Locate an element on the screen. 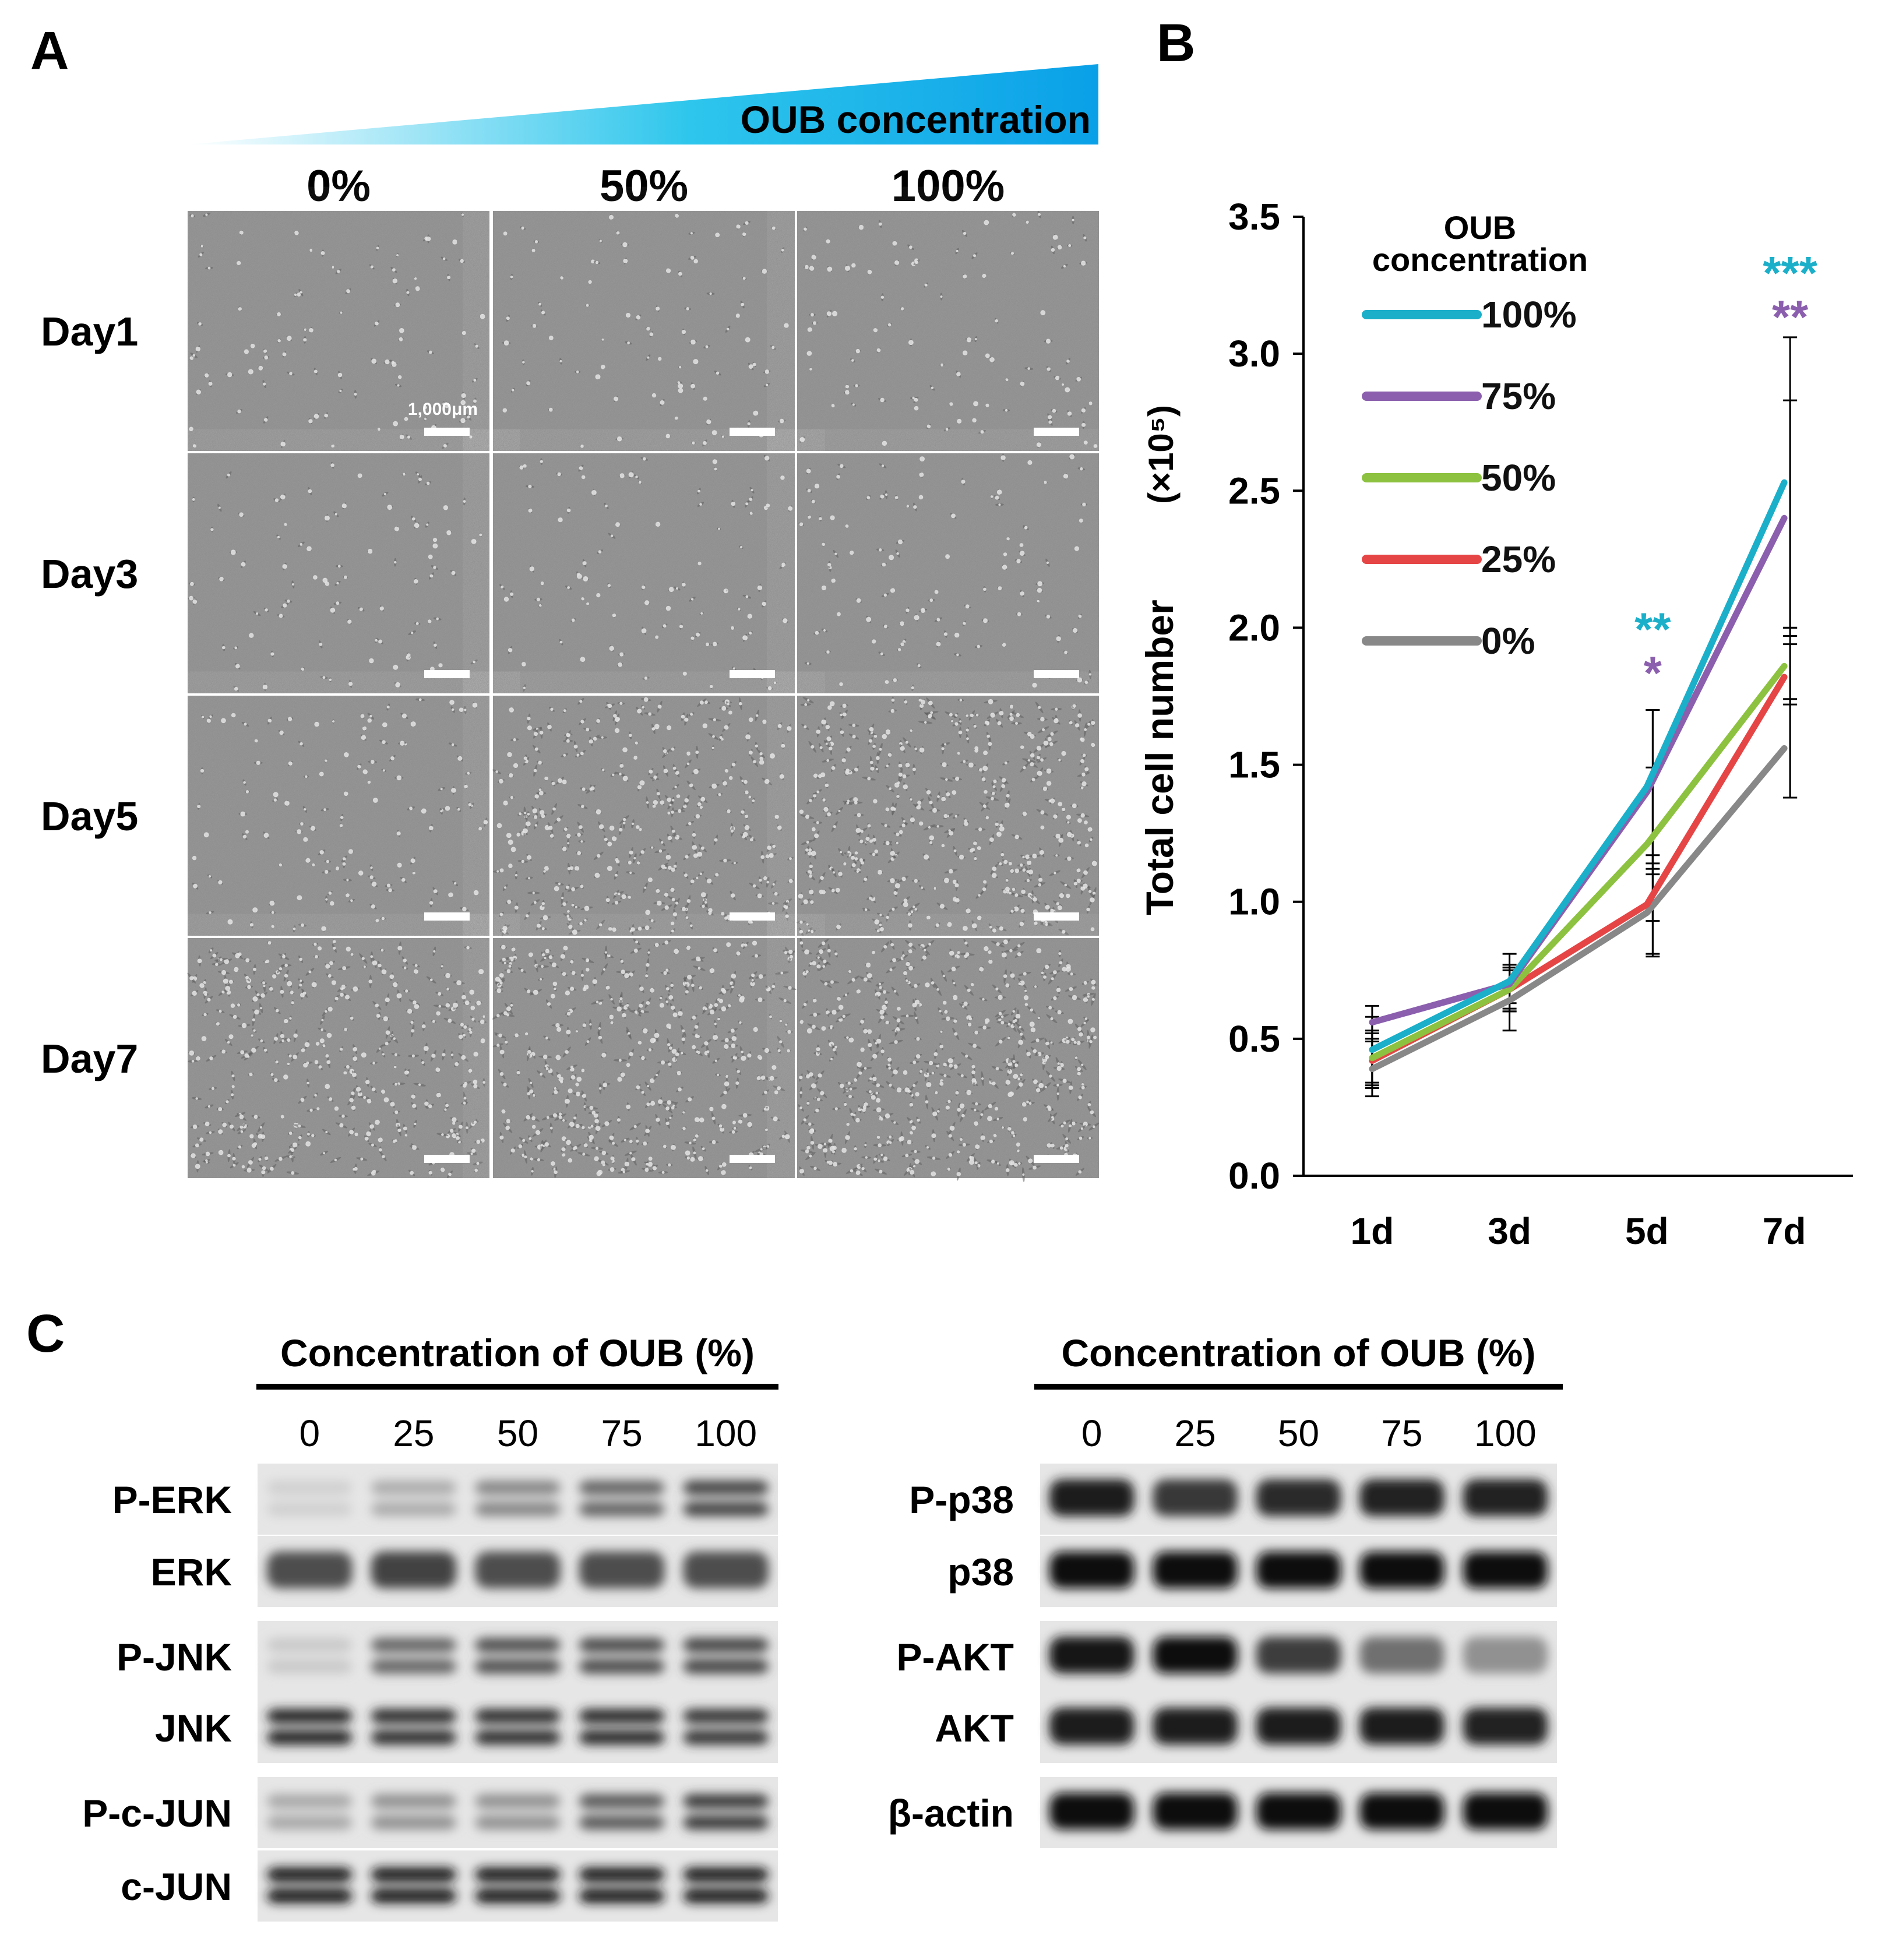  scale-bar is located at coordinates (447, 674).